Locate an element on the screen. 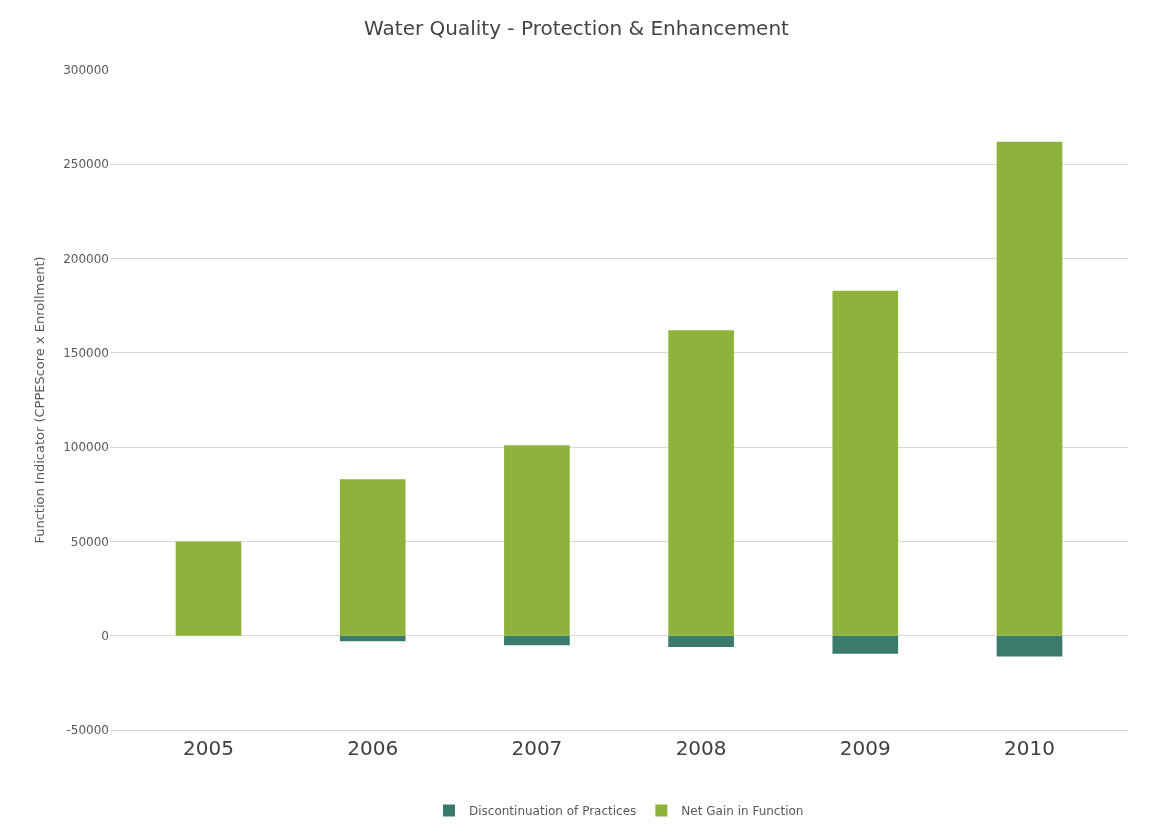  legend-label: Discontinuation of Practices is located at coordinates (553, 811).